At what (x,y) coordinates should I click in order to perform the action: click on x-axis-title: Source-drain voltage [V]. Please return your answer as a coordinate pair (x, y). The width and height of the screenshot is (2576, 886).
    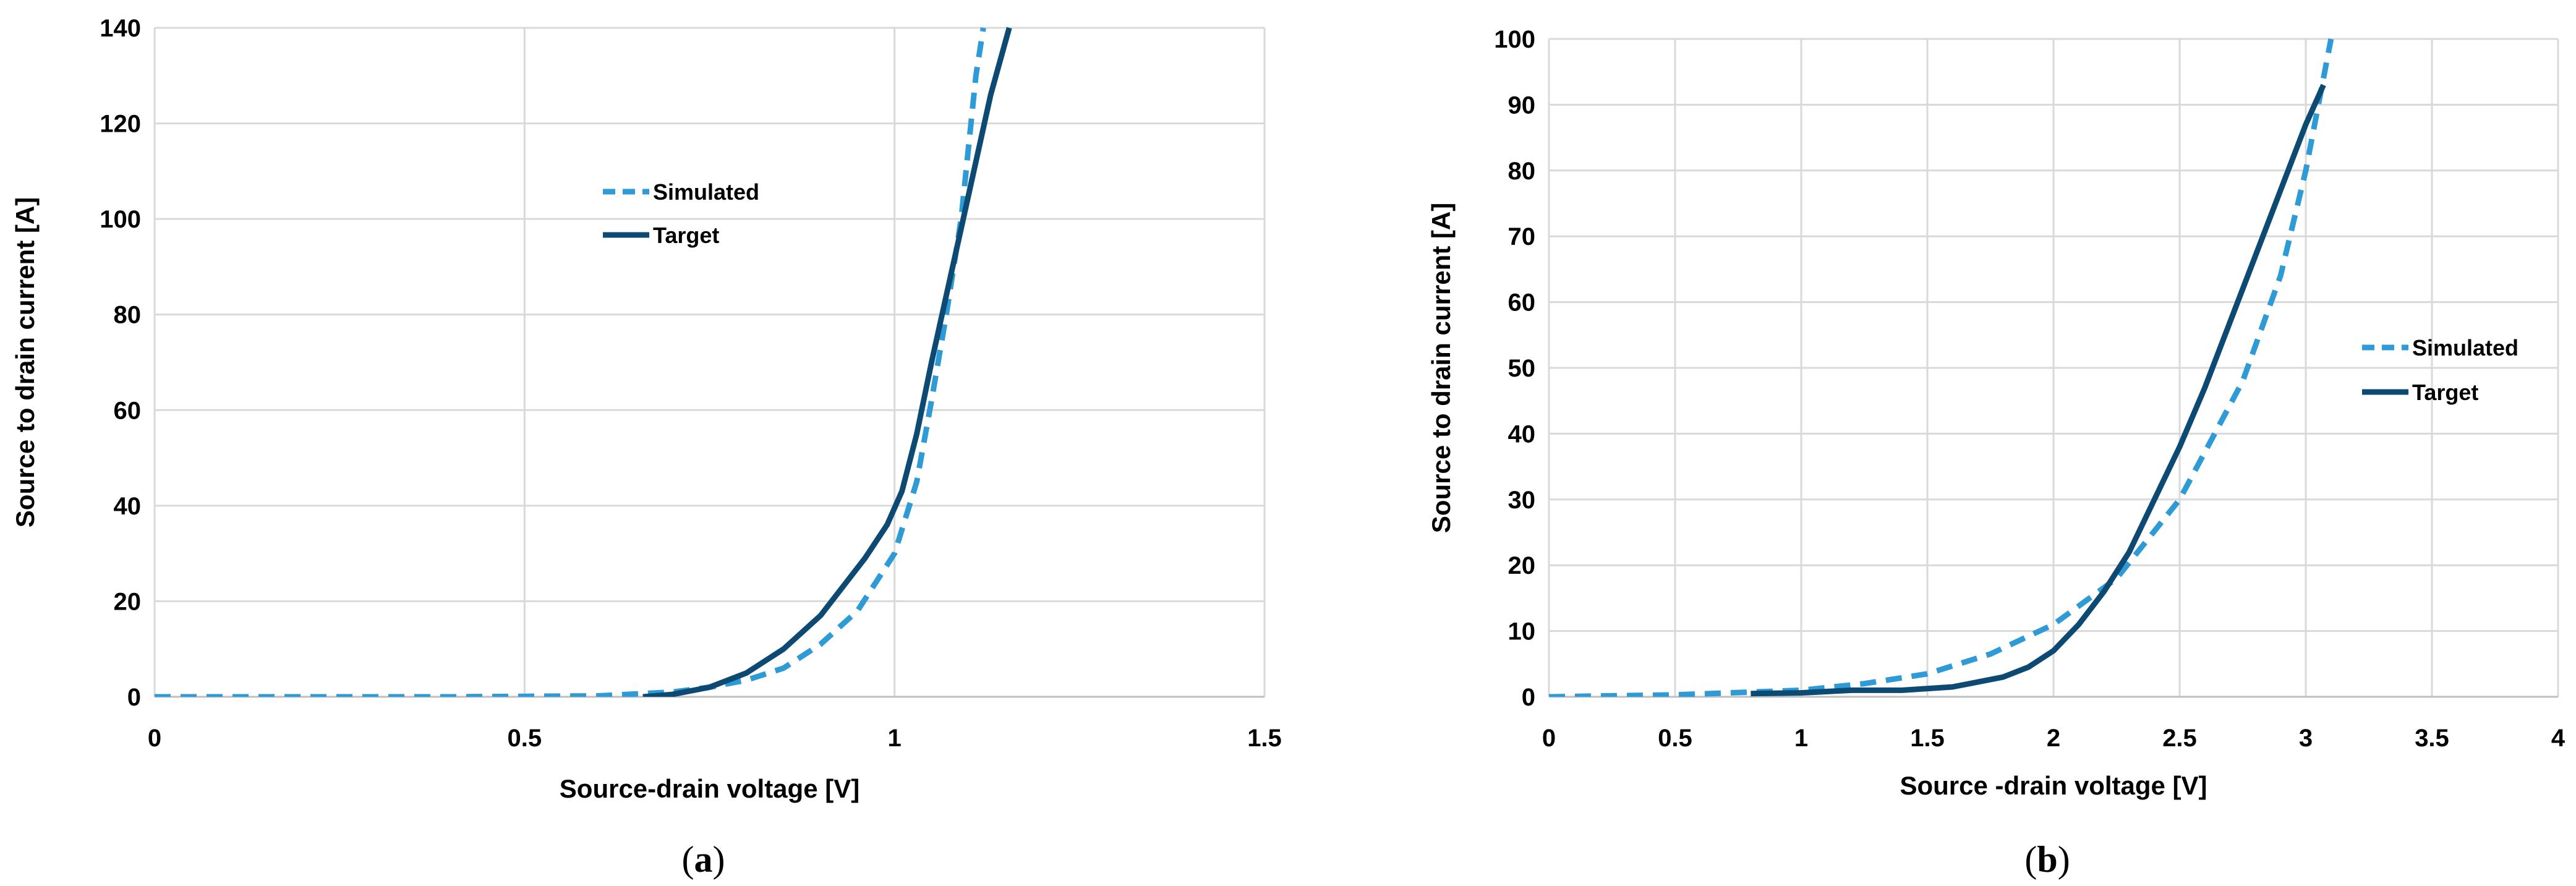
    Looking at the image, I should click on (709, 789).